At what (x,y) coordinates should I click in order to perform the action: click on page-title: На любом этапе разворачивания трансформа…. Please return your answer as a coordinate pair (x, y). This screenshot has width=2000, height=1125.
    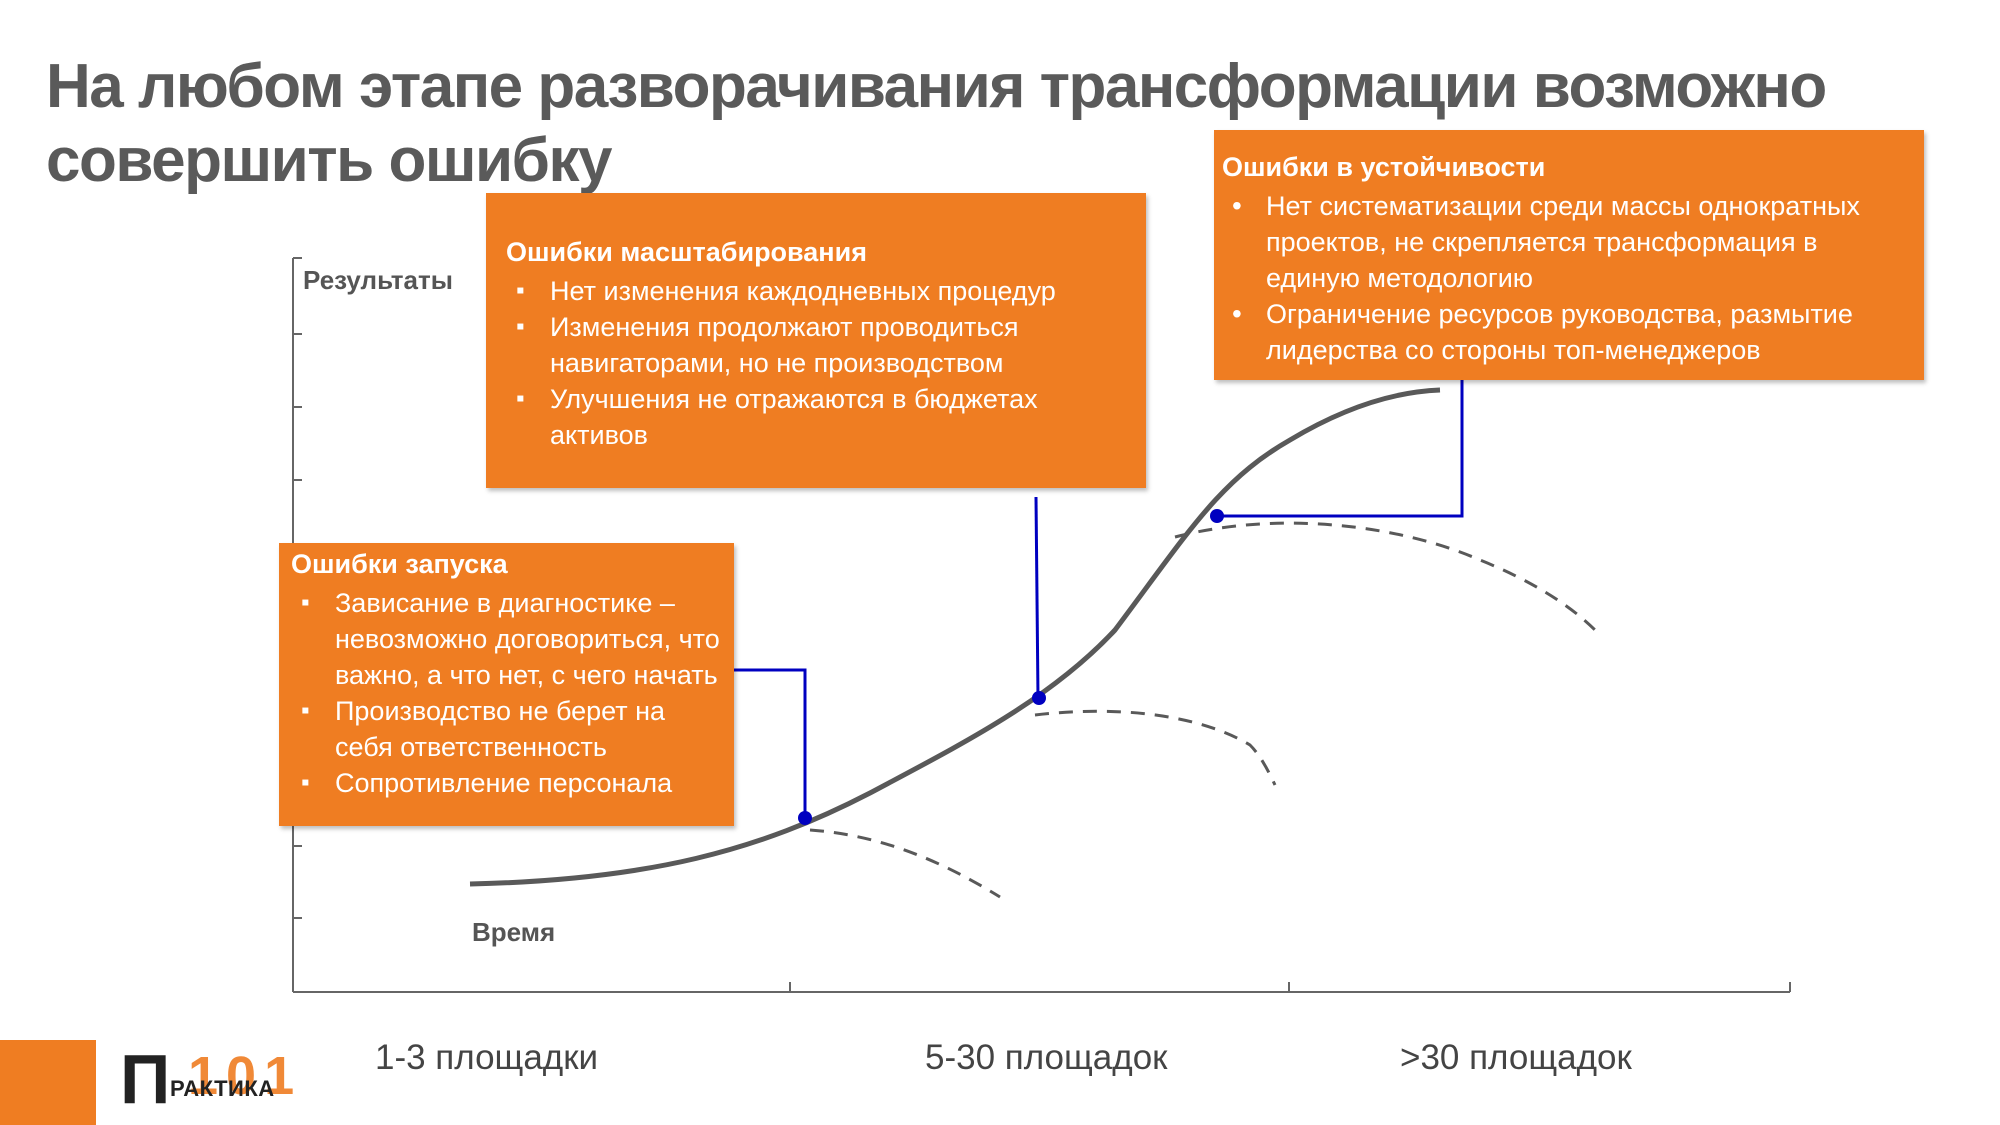
    Looking at the image, I should click on (936, 123).